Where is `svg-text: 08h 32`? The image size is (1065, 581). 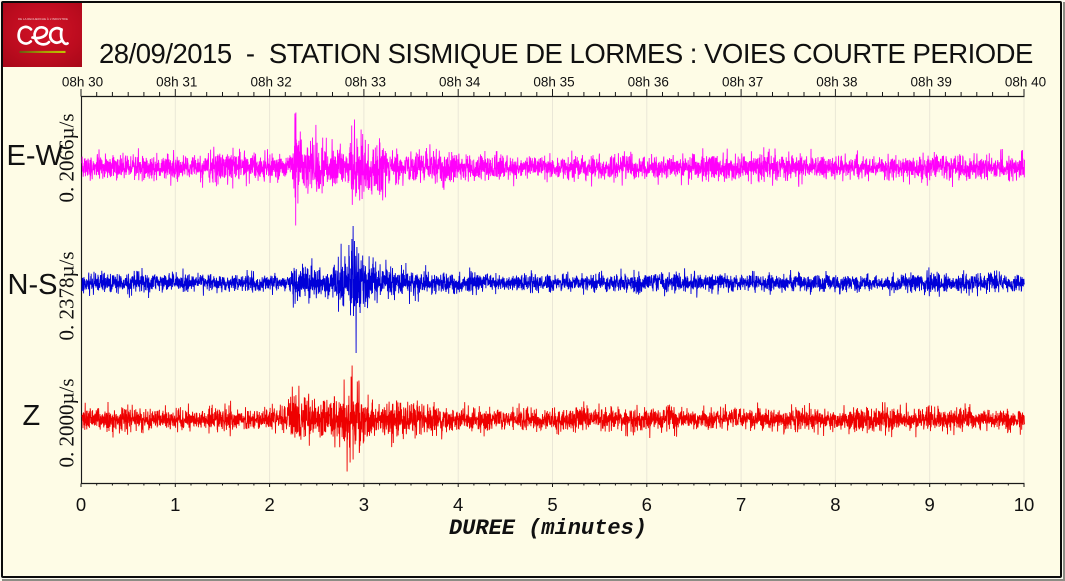
svg-text: 08h 32 is located at coordinates (270, 82).